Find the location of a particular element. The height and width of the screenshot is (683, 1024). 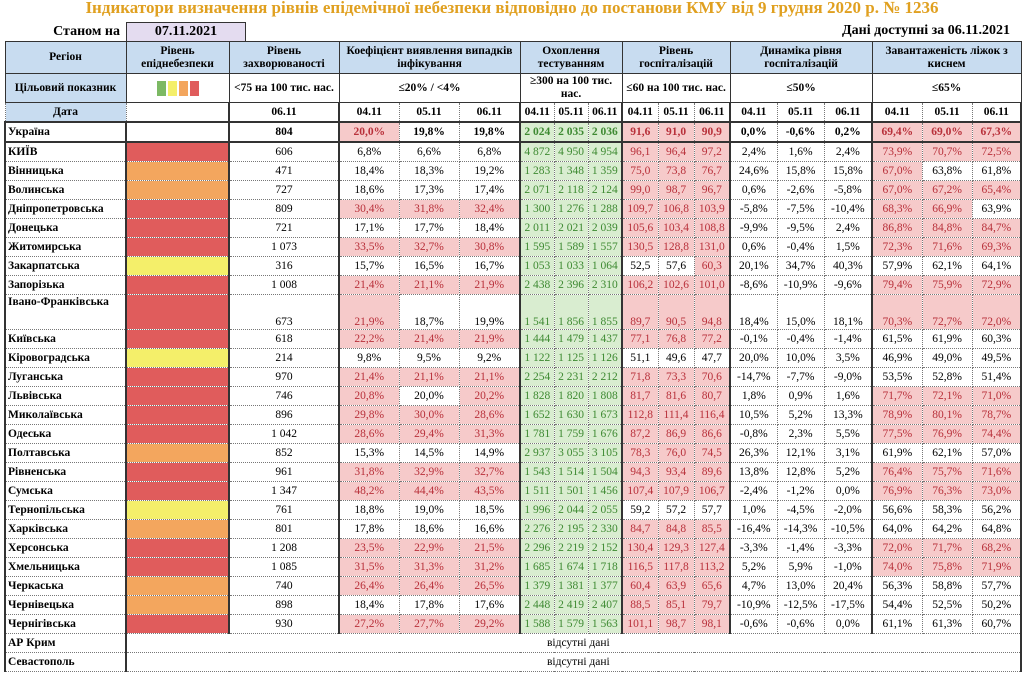

testing-value: 1 674 is located at coordinates (571, 567).